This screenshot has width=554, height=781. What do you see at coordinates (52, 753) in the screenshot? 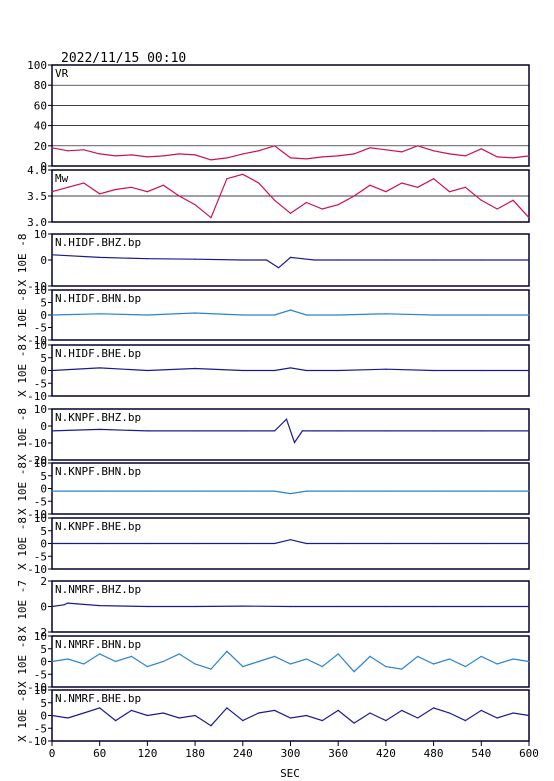
I see `x-tick-label: 0` at bounding box center [52, 753].